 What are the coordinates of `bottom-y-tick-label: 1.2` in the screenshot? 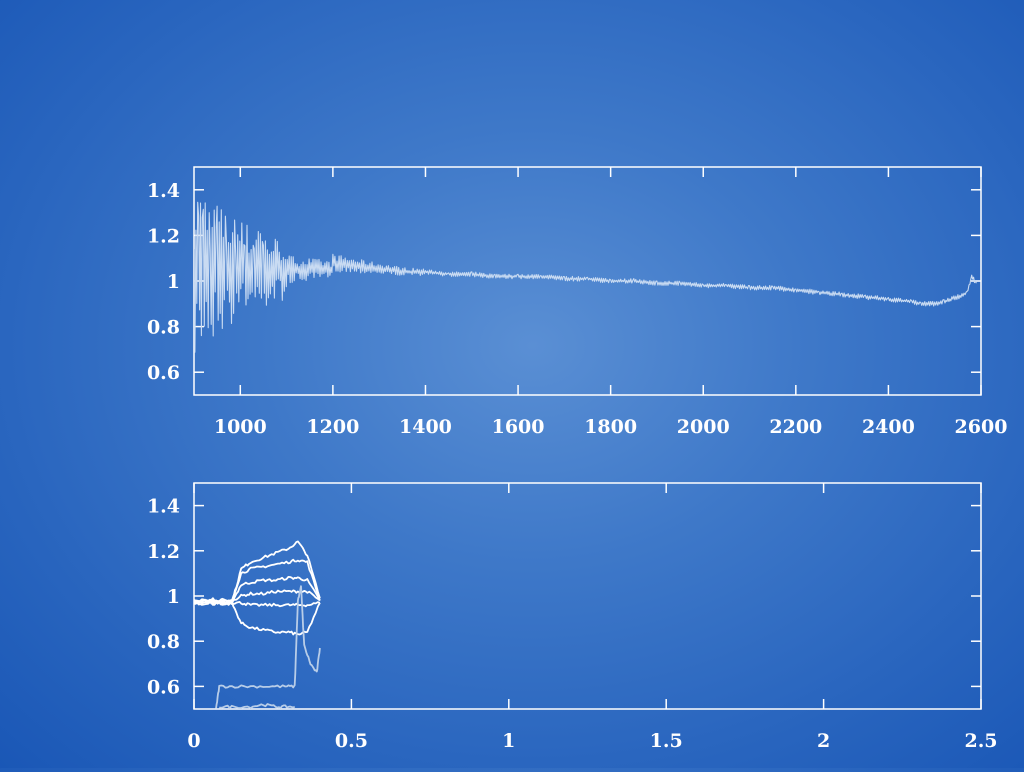 It's located at (163, 552).